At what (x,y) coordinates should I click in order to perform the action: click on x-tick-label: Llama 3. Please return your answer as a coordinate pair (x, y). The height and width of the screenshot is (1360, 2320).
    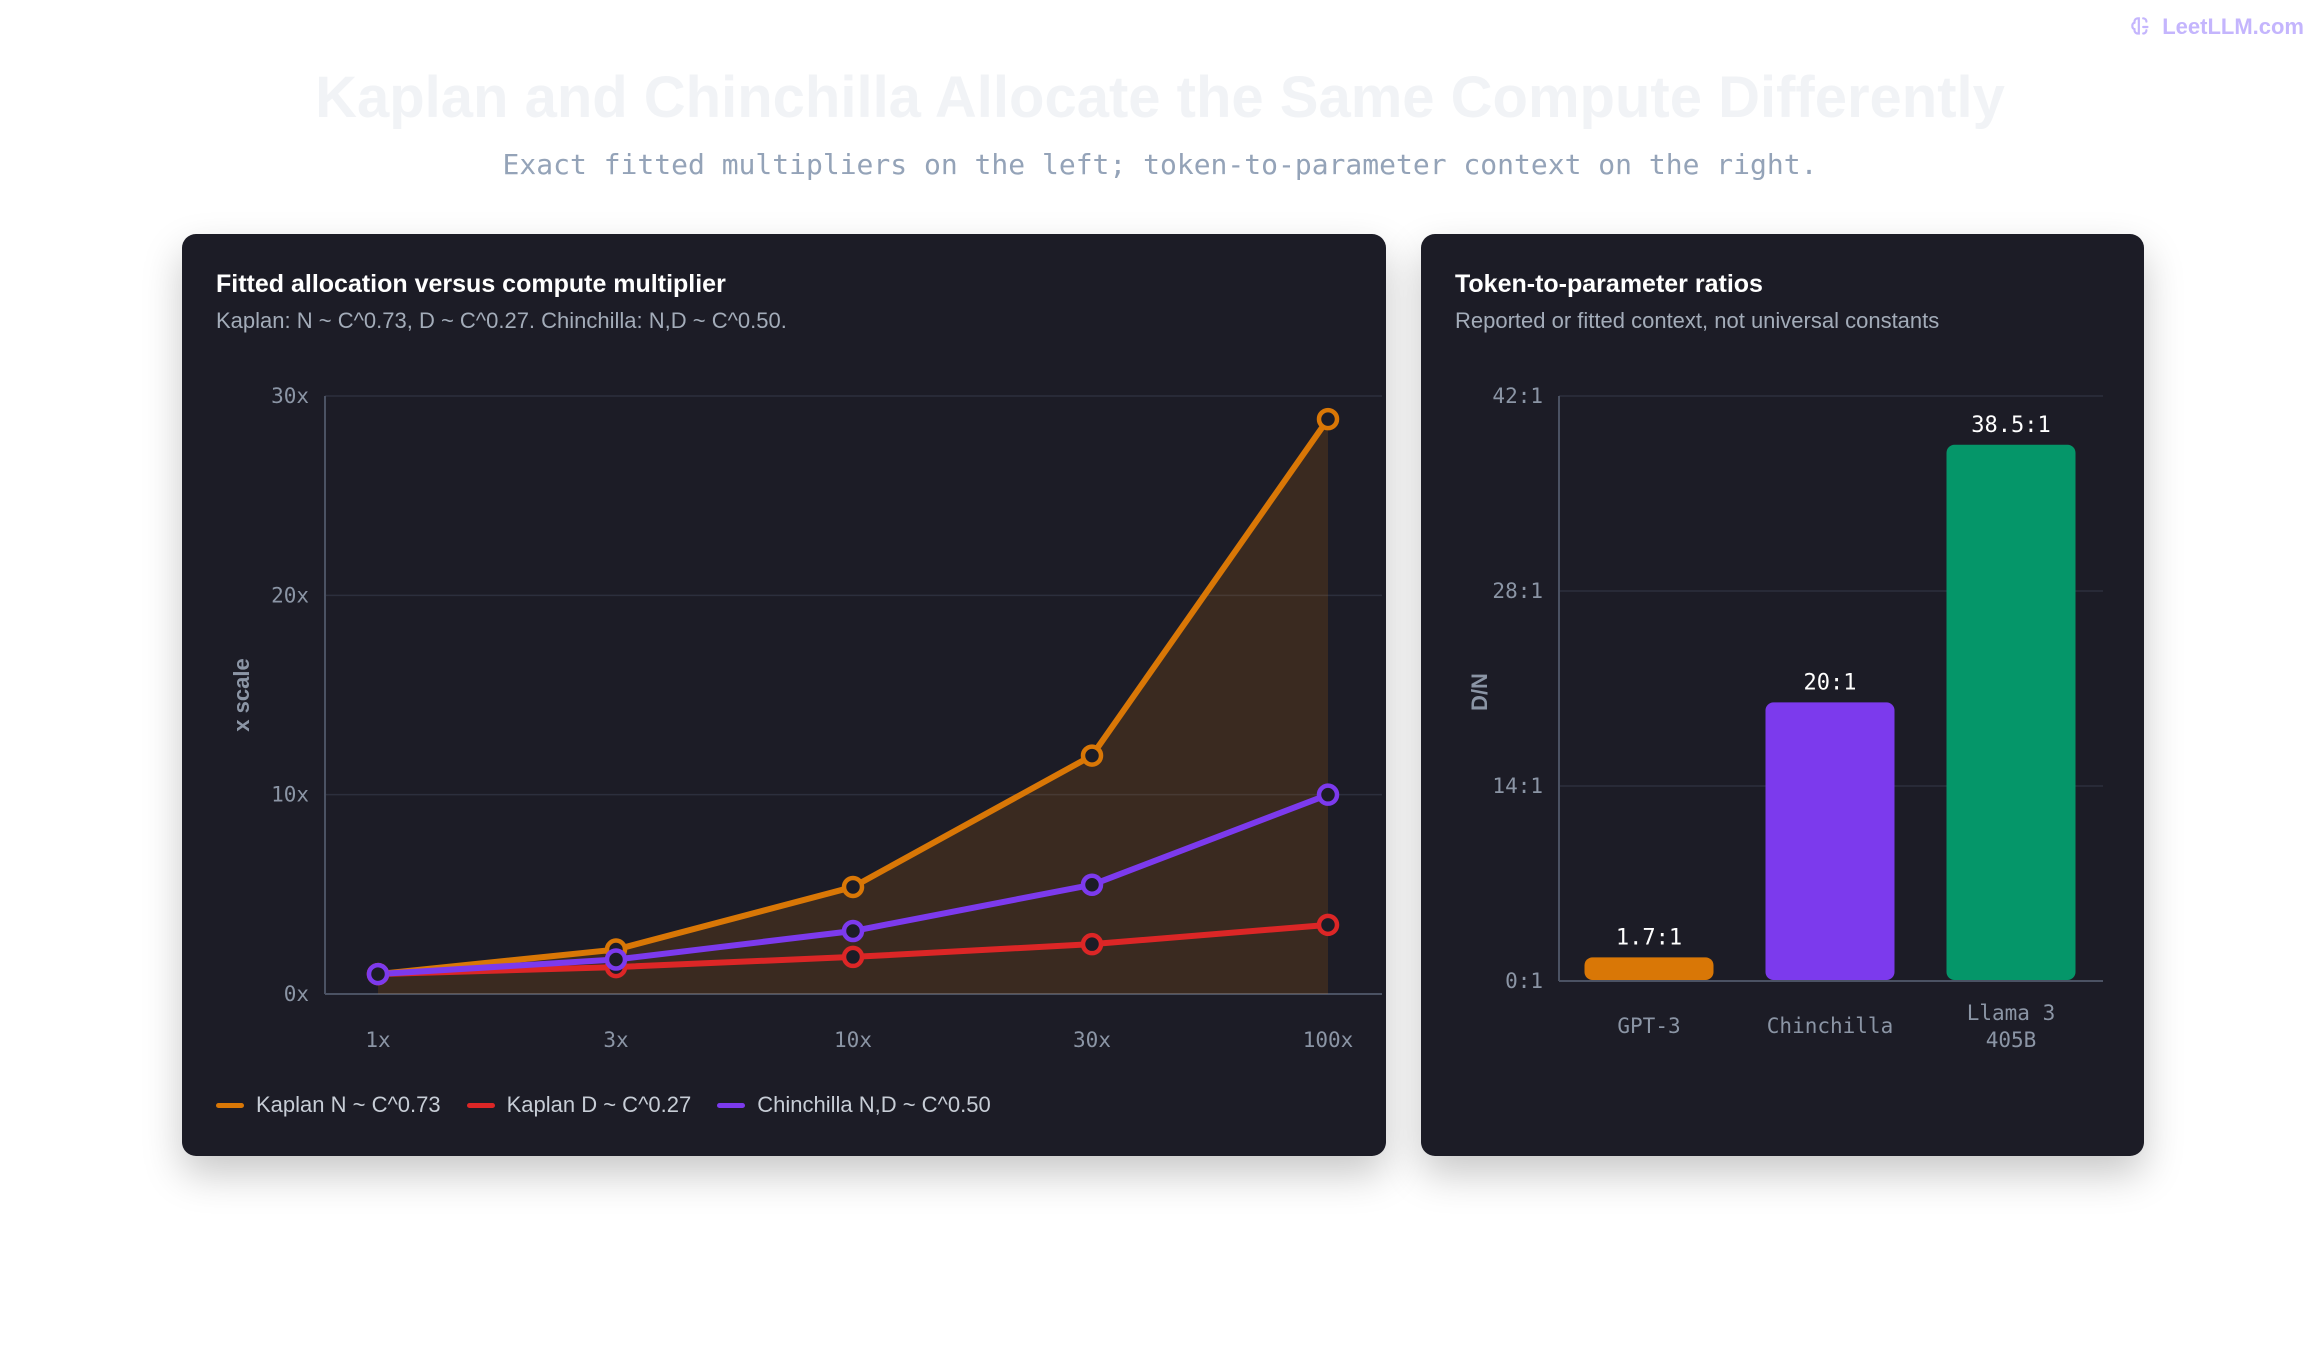
    Looking at the image, I should click on (2011, 1013).